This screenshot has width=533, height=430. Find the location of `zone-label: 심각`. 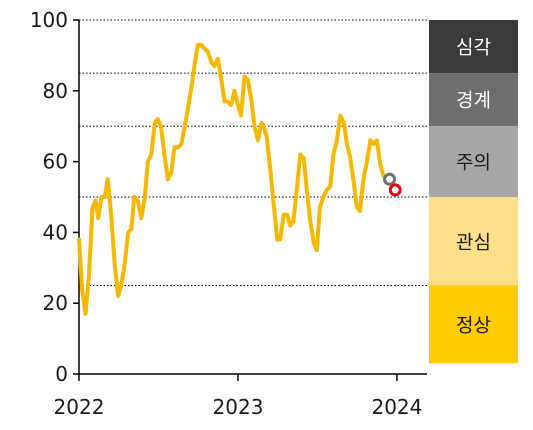

zone-label: 심각 is located at coordinates (473, 48).